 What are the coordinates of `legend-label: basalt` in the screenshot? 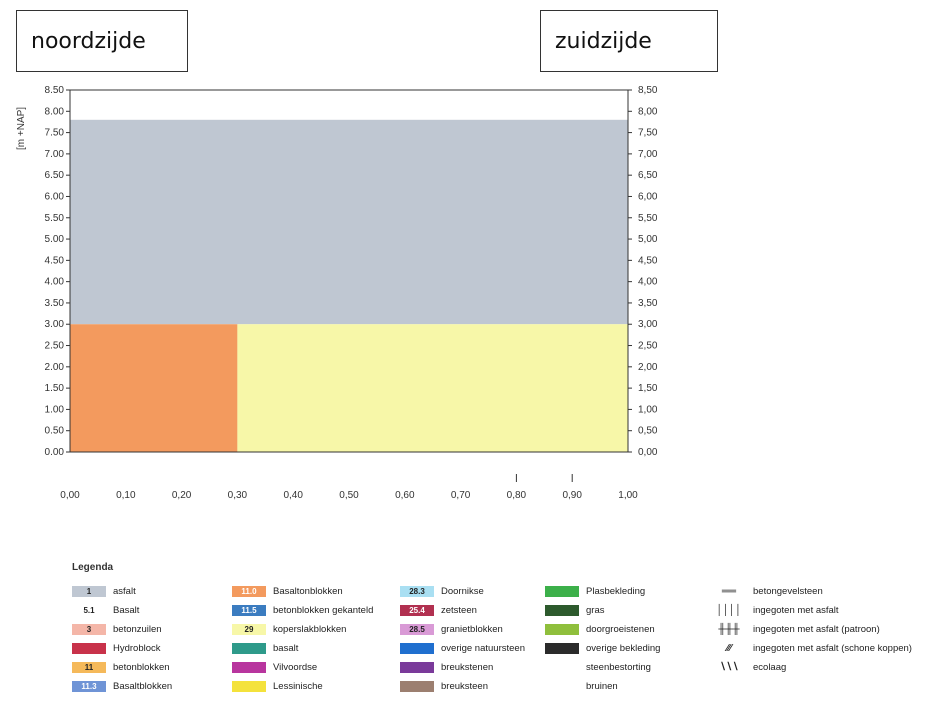 It's located at (286, 648).